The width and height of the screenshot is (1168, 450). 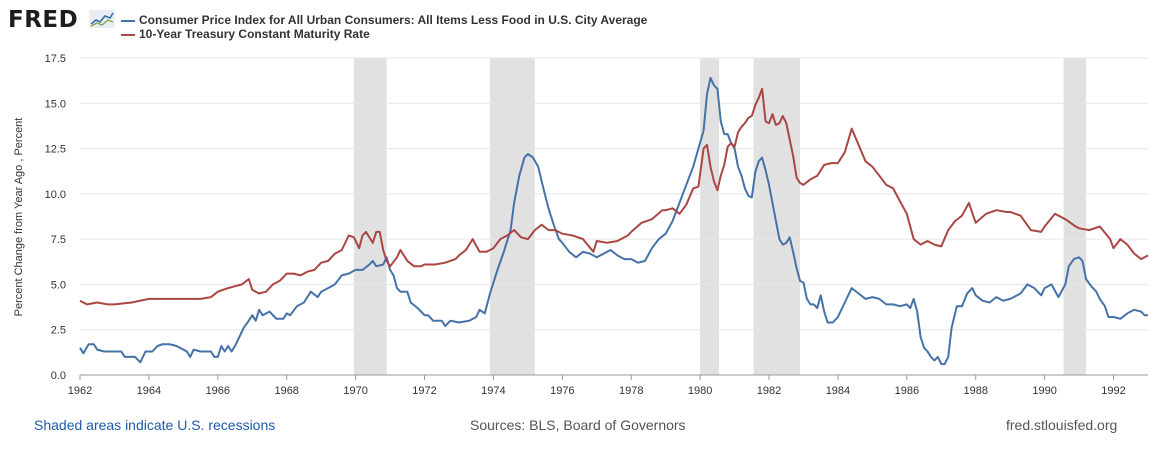 I want to click on x-tick-label-4: 1970, so click(x=355, y=391).